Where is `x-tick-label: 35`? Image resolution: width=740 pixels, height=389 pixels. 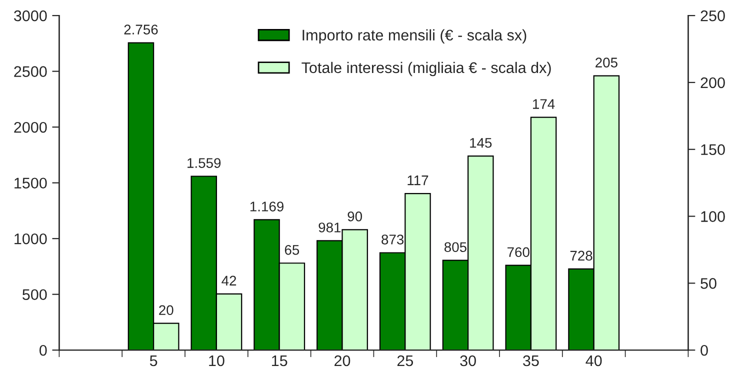
x-tick-label: 35 is located at coordinates (531, 360).